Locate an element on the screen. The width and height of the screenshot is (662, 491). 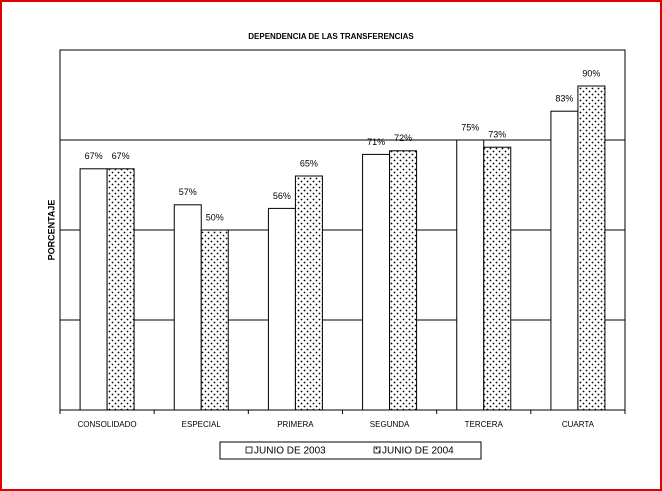
value-label: 71% is located at coordinates (376, 142).